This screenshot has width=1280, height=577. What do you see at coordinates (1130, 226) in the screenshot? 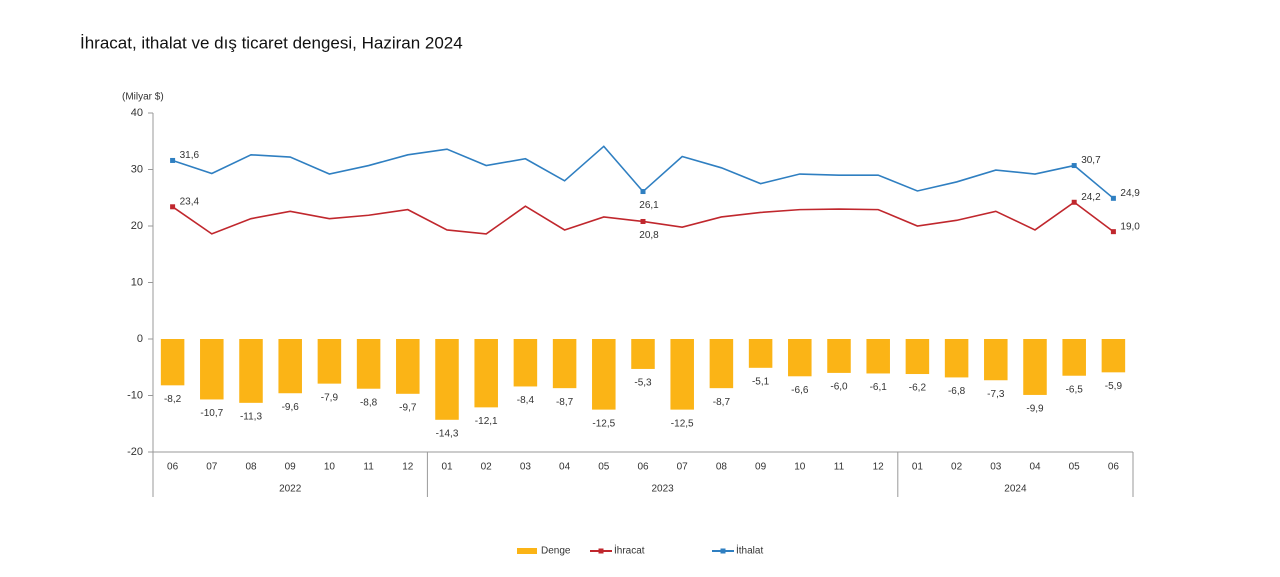
I see `line-value-label: 19,0` at bounding box center [1130, 226].